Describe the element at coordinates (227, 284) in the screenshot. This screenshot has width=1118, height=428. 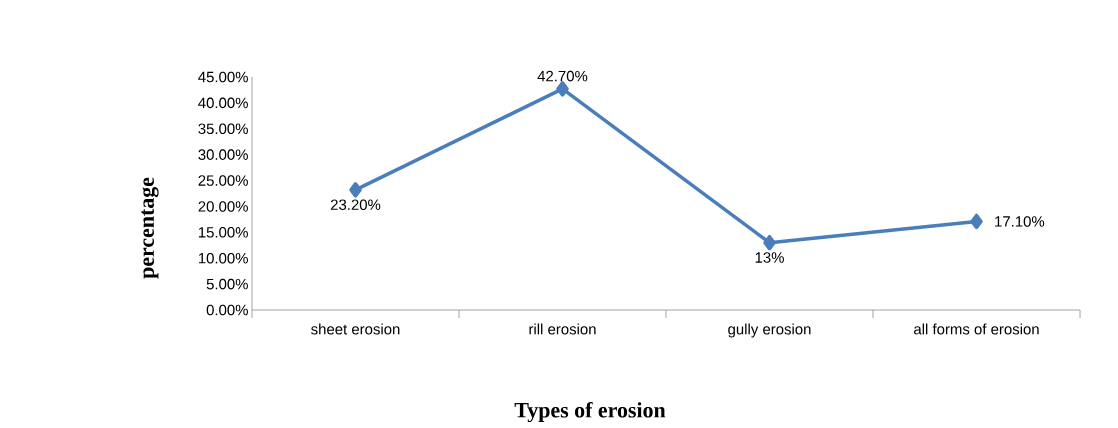
I see `y-tick-label: 5.00%` at that location.